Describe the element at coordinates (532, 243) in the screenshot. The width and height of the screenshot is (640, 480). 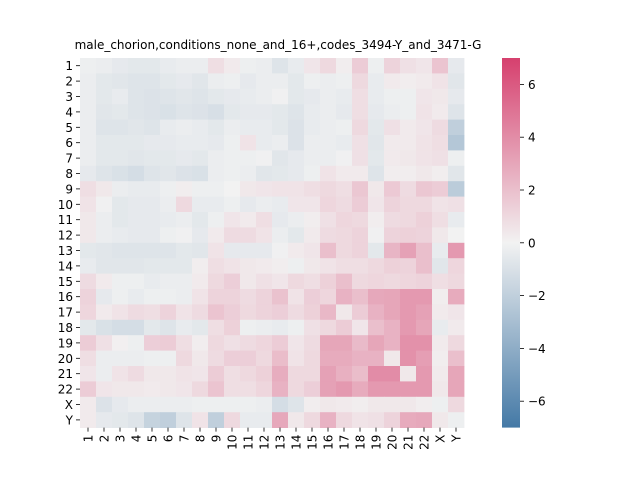
I see `colorbar-tick-label: 0` at that location.